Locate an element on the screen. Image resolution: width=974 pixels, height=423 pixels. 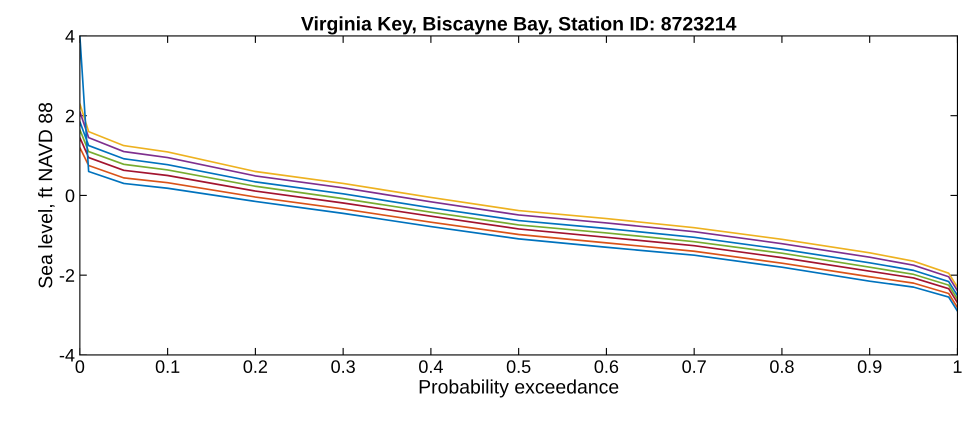
y-tick-label: -4 is located at coordinates (67, 355).